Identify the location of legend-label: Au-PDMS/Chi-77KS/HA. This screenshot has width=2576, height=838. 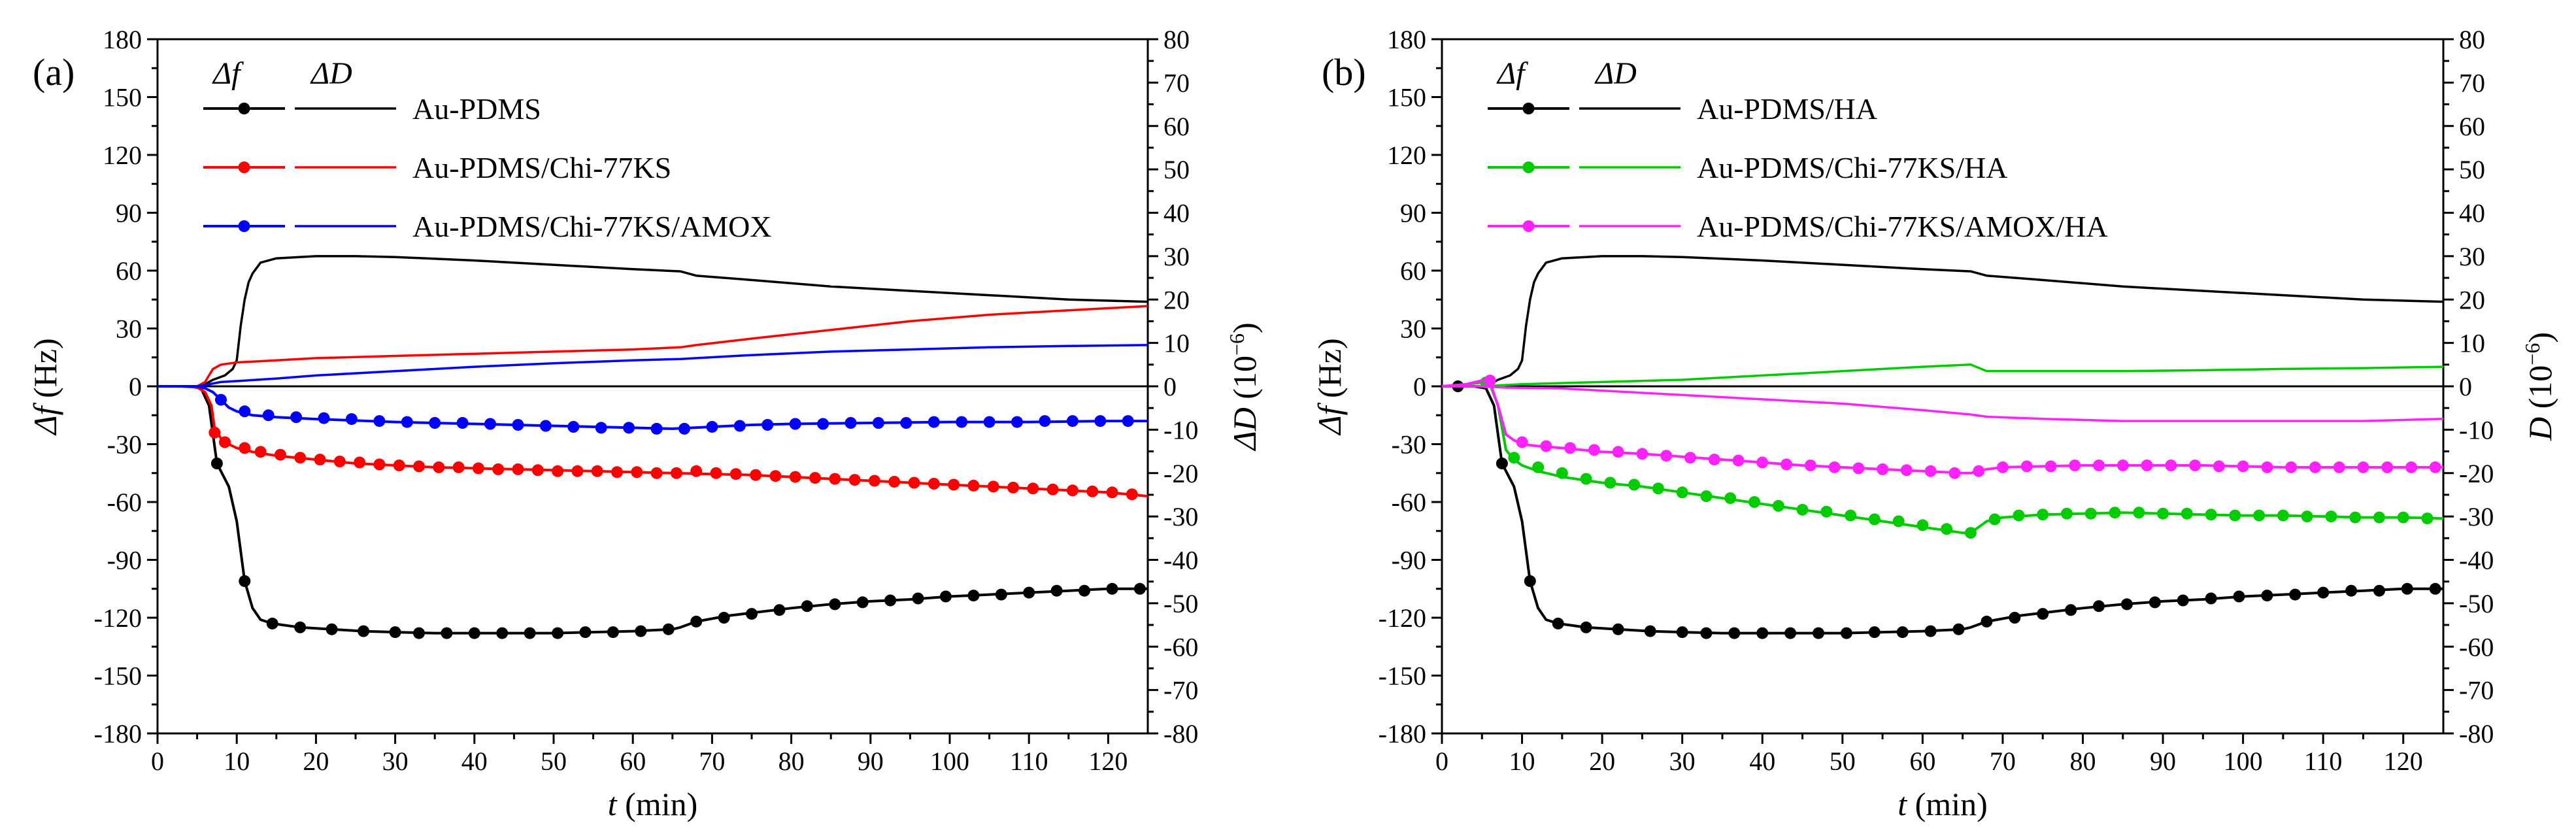
(1852, 167).